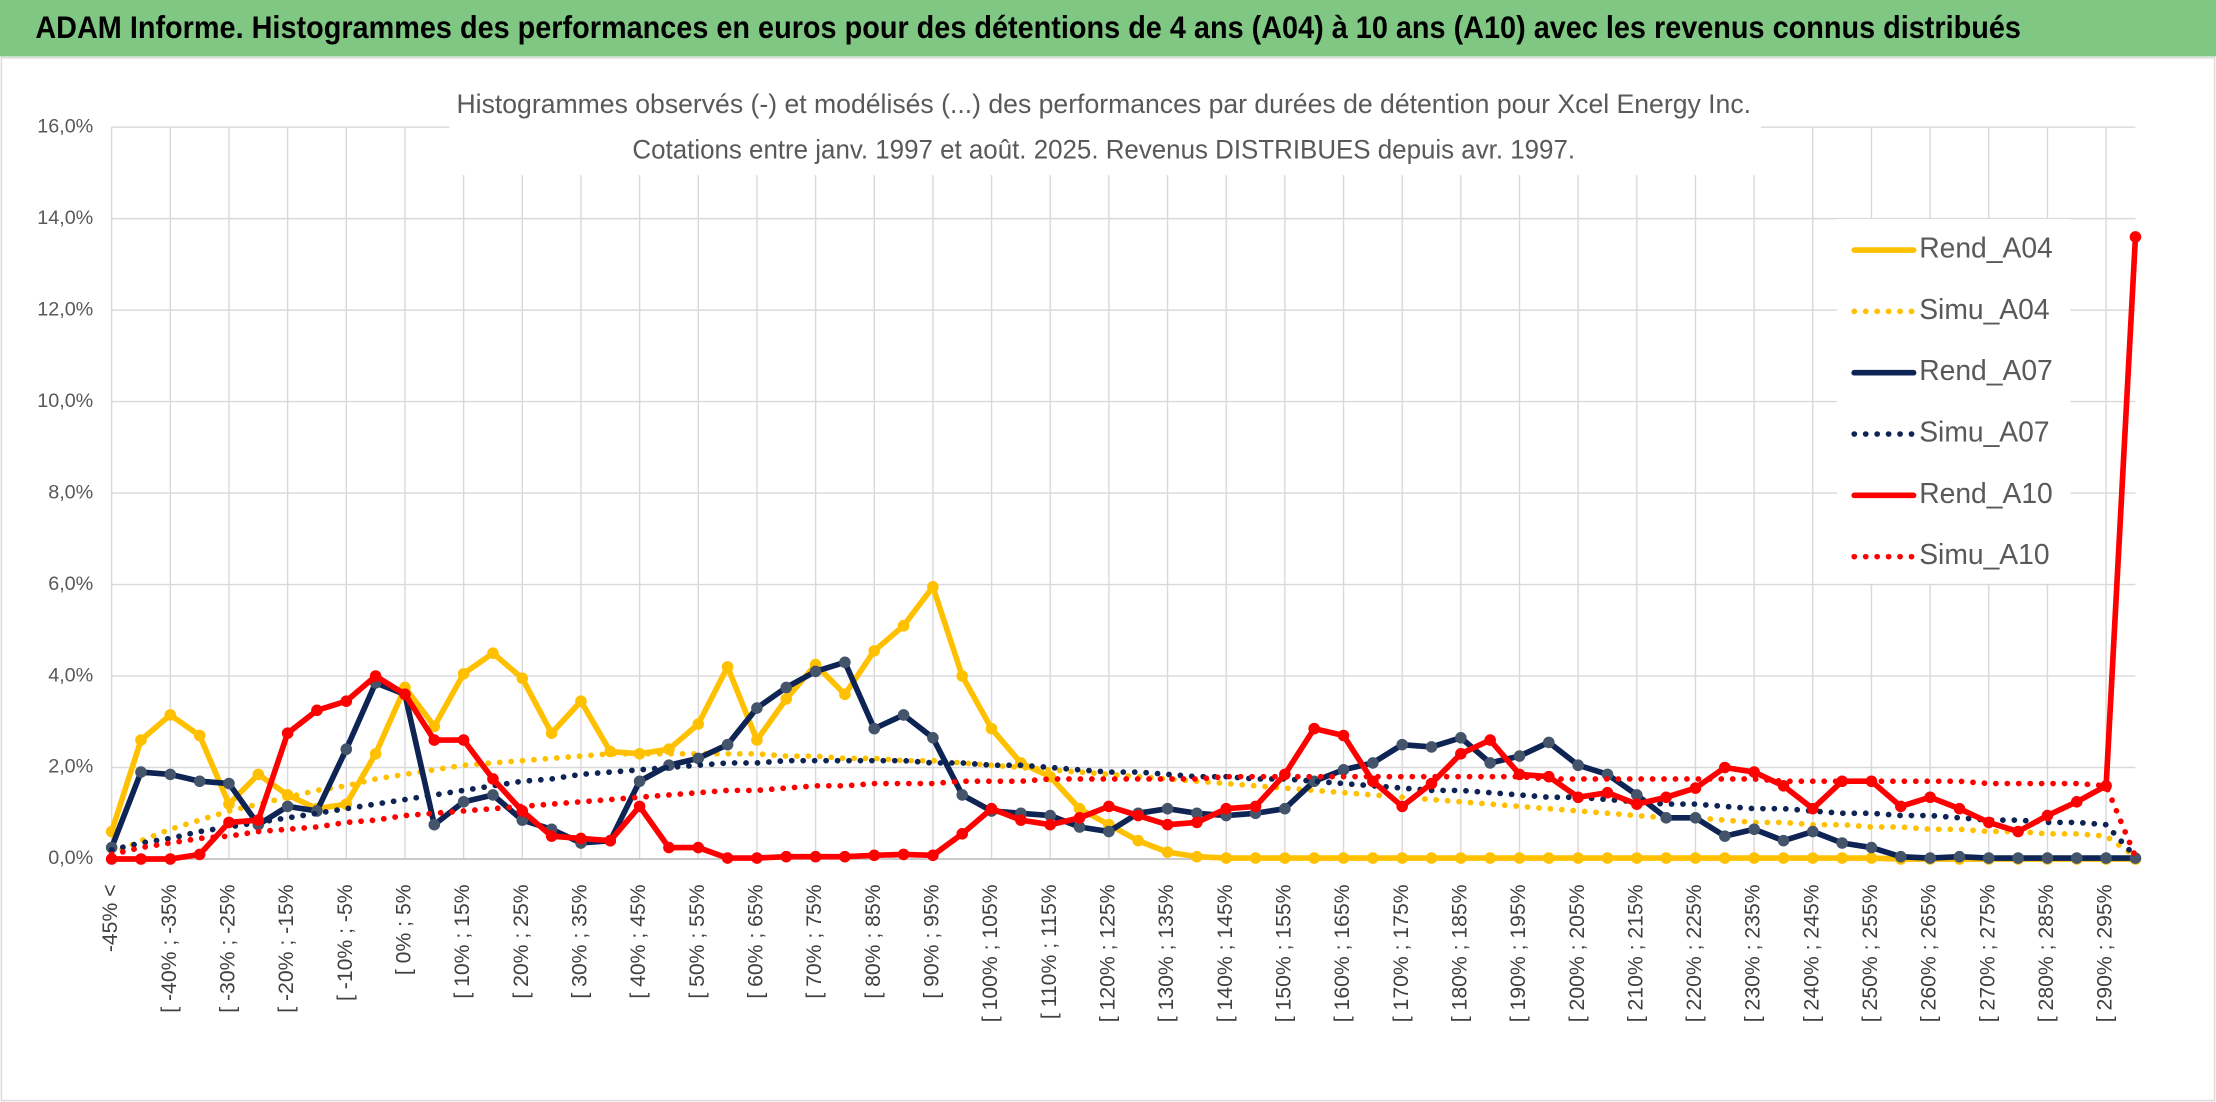 This screenshot has width=2216, height=1102. I want to click on legend-label: Rend_A10, so click(1986, 493).